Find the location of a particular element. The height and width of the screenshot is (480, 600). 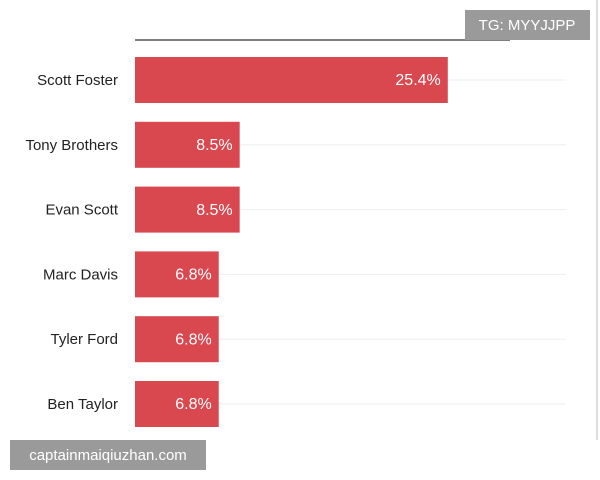

category-label: Marc Davis is located at coordinates (80, 274).